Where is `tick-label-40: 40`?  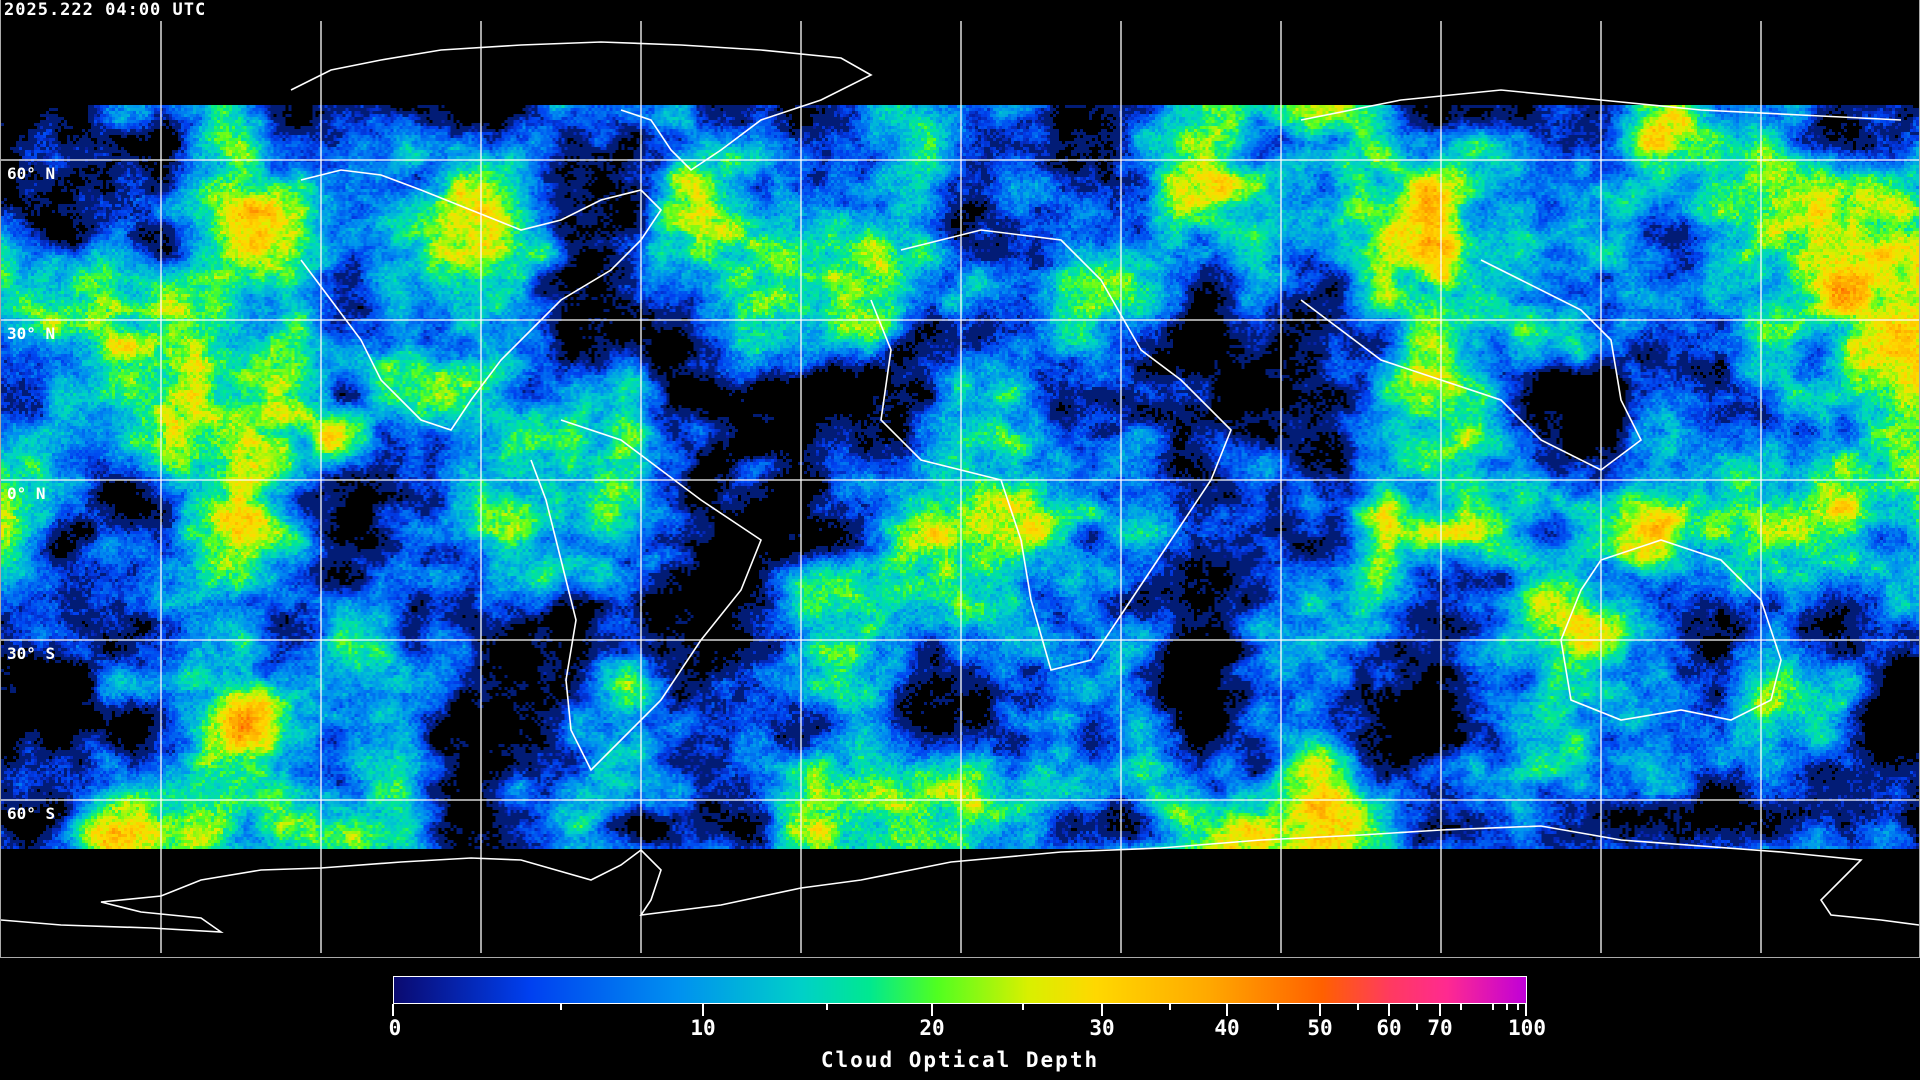 tick-label-40: 40 is located at coordinates (1227, 1028).